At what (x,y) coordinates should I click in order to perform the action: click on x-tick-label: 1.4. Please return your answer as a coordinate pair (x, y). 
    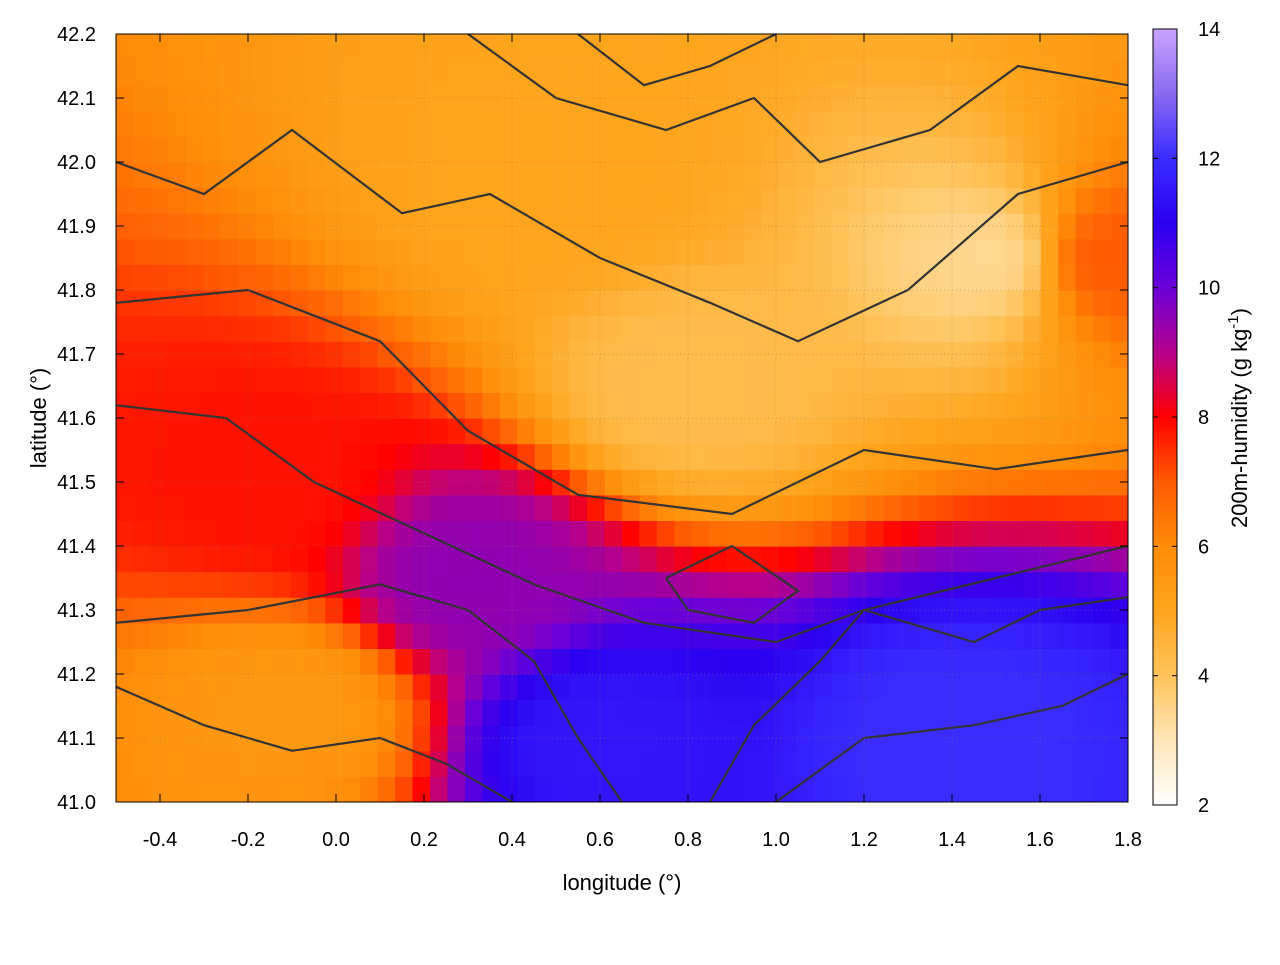
    Looking at the image, I should click on (952, 840).